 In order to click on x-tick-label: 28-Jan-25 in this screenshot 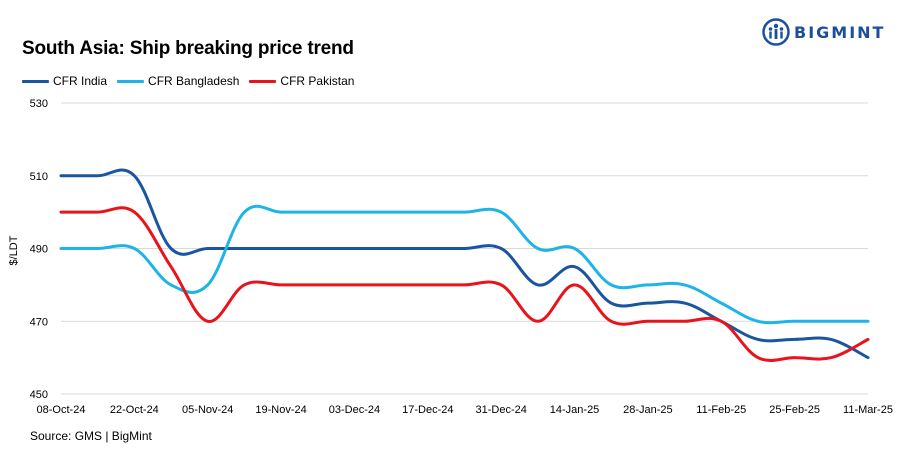, I will do `click(648, 410)`.